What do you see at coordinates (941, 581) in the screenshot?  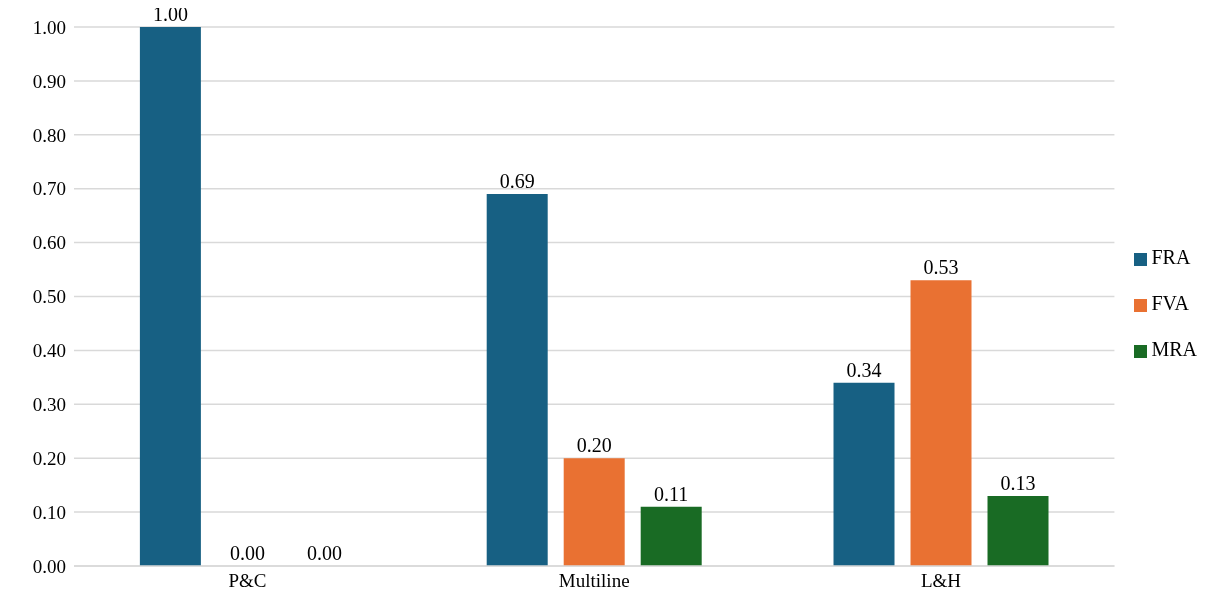 I see `x-tick-label: L&H` at bounding box center [941, 581].